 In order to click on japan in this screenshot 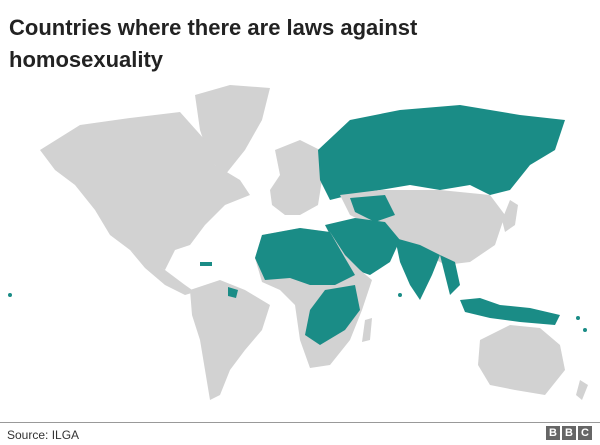, I will do `click(510, 216)`.